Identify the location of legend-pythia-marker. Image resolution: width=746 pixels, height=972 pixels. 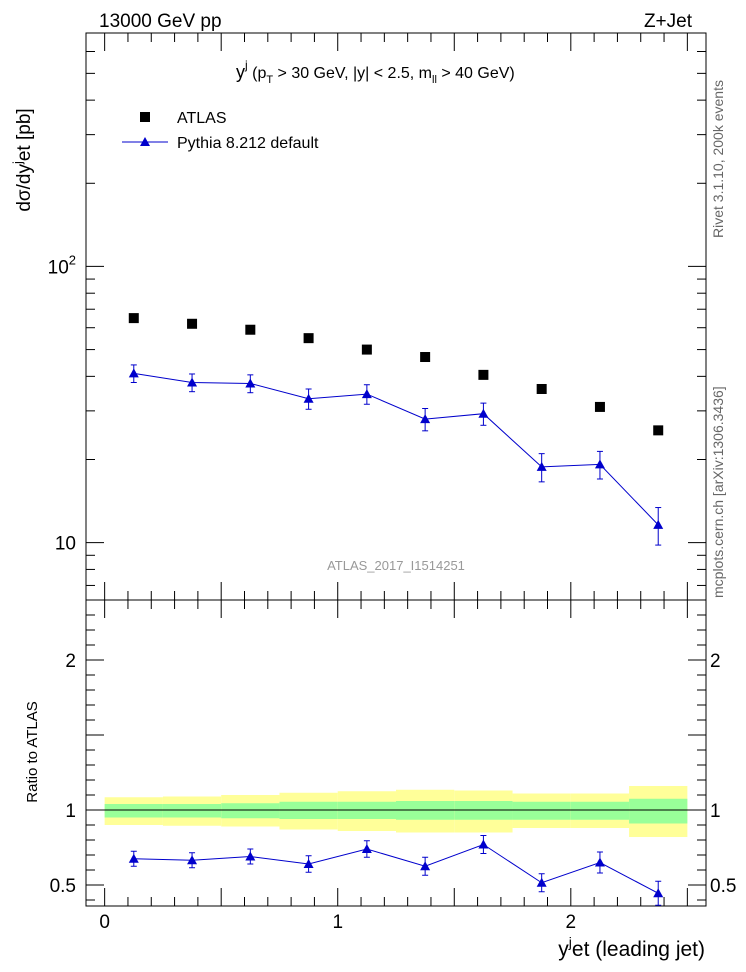
(145, 141).